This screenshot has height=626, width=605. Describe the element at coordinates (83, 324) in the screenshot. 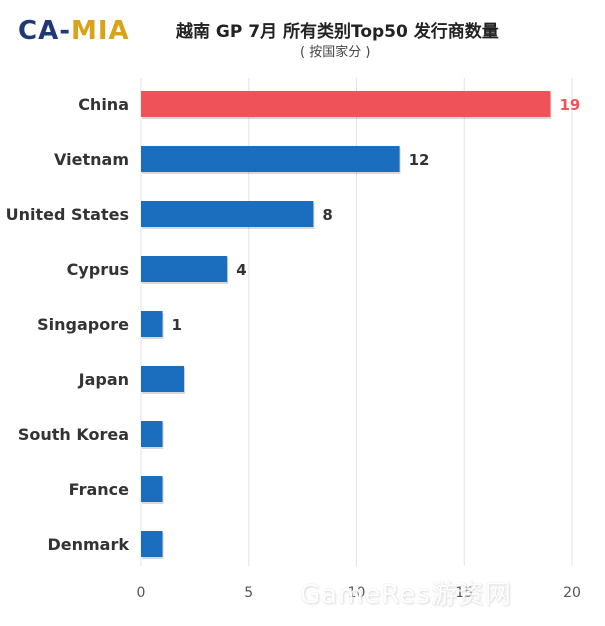

I see `category-label: Singapore` at that location.